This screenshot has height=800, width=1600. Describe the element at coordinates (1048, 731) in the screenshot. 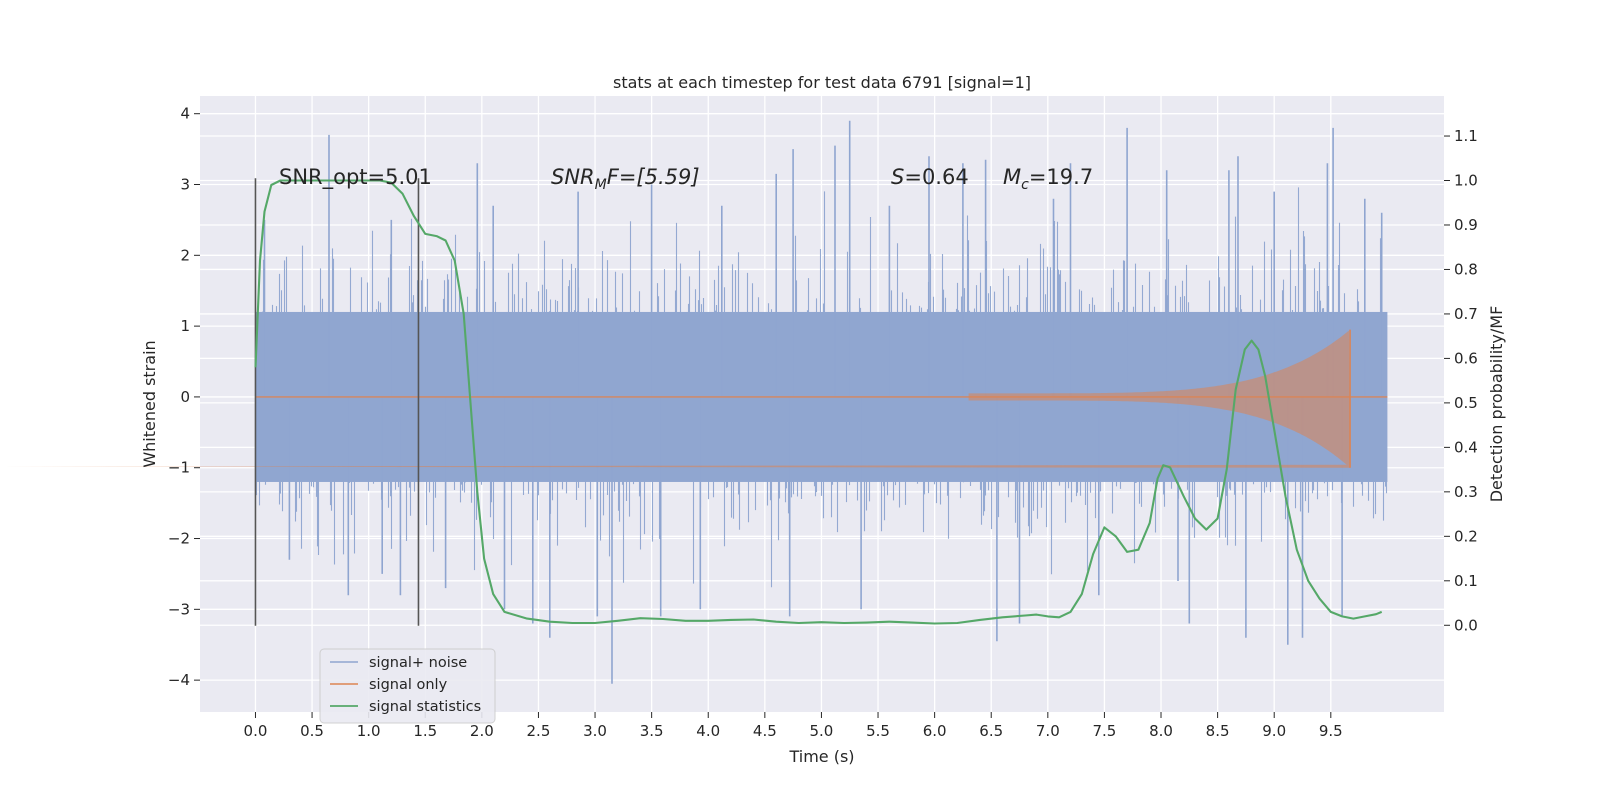

I see `x-tick-label: 7.0` at that location.